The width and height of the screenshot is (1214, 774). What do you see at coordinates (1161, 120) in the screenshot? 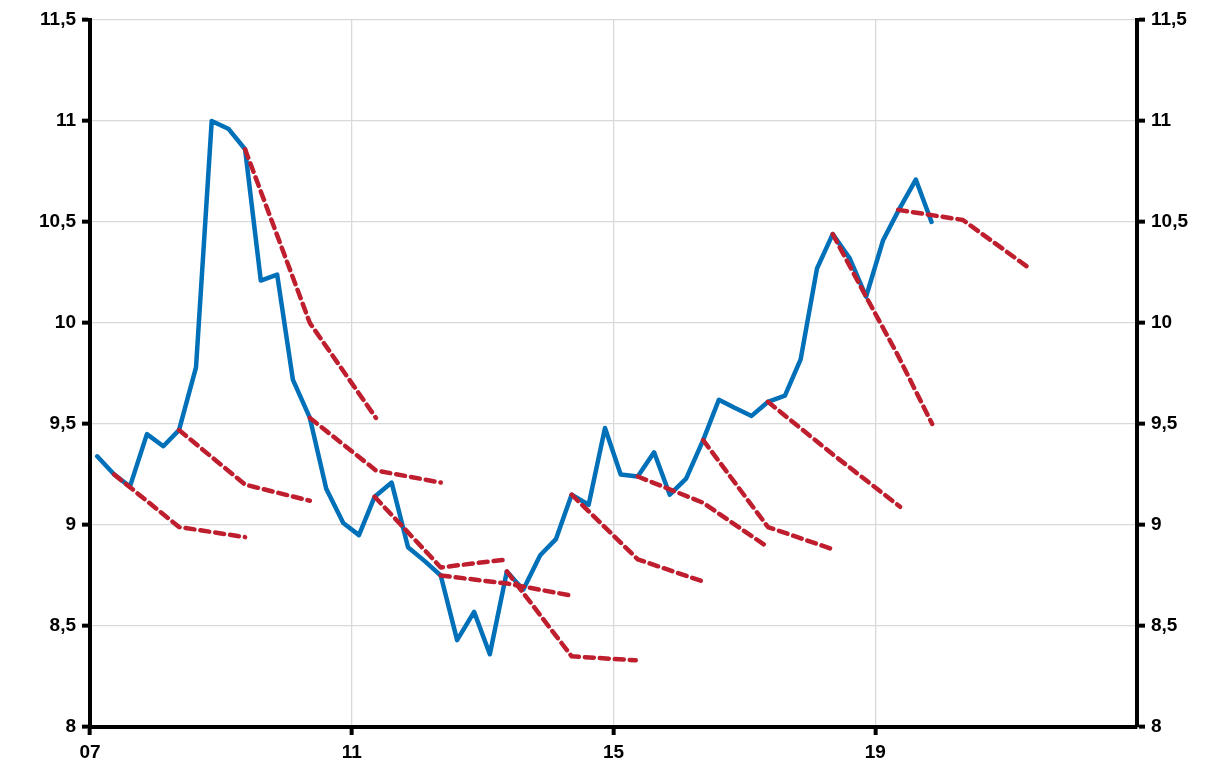
I see `y2-tick-label: 11` at bounding box center [1161, 120].